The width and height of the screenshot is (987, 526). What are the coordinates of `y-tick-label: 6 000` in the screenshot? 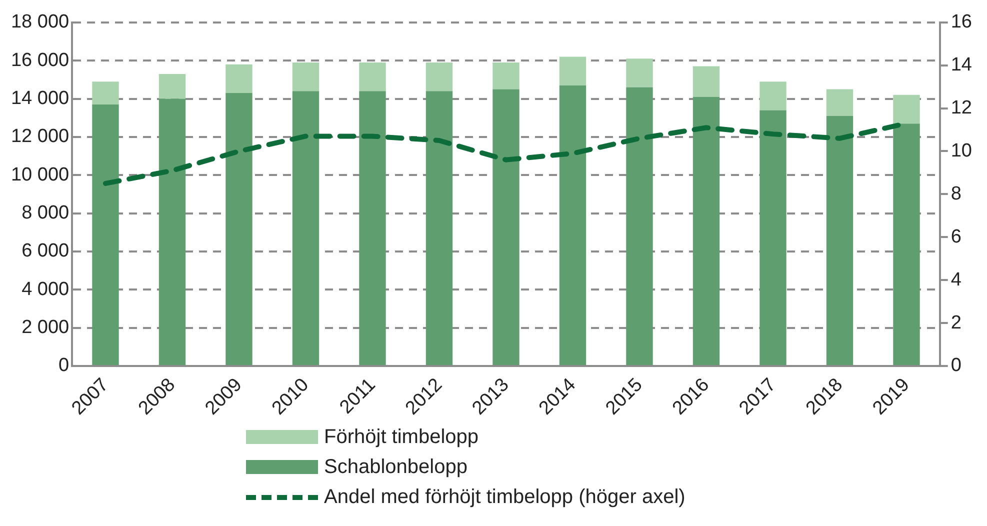 It's located at (46, 251).